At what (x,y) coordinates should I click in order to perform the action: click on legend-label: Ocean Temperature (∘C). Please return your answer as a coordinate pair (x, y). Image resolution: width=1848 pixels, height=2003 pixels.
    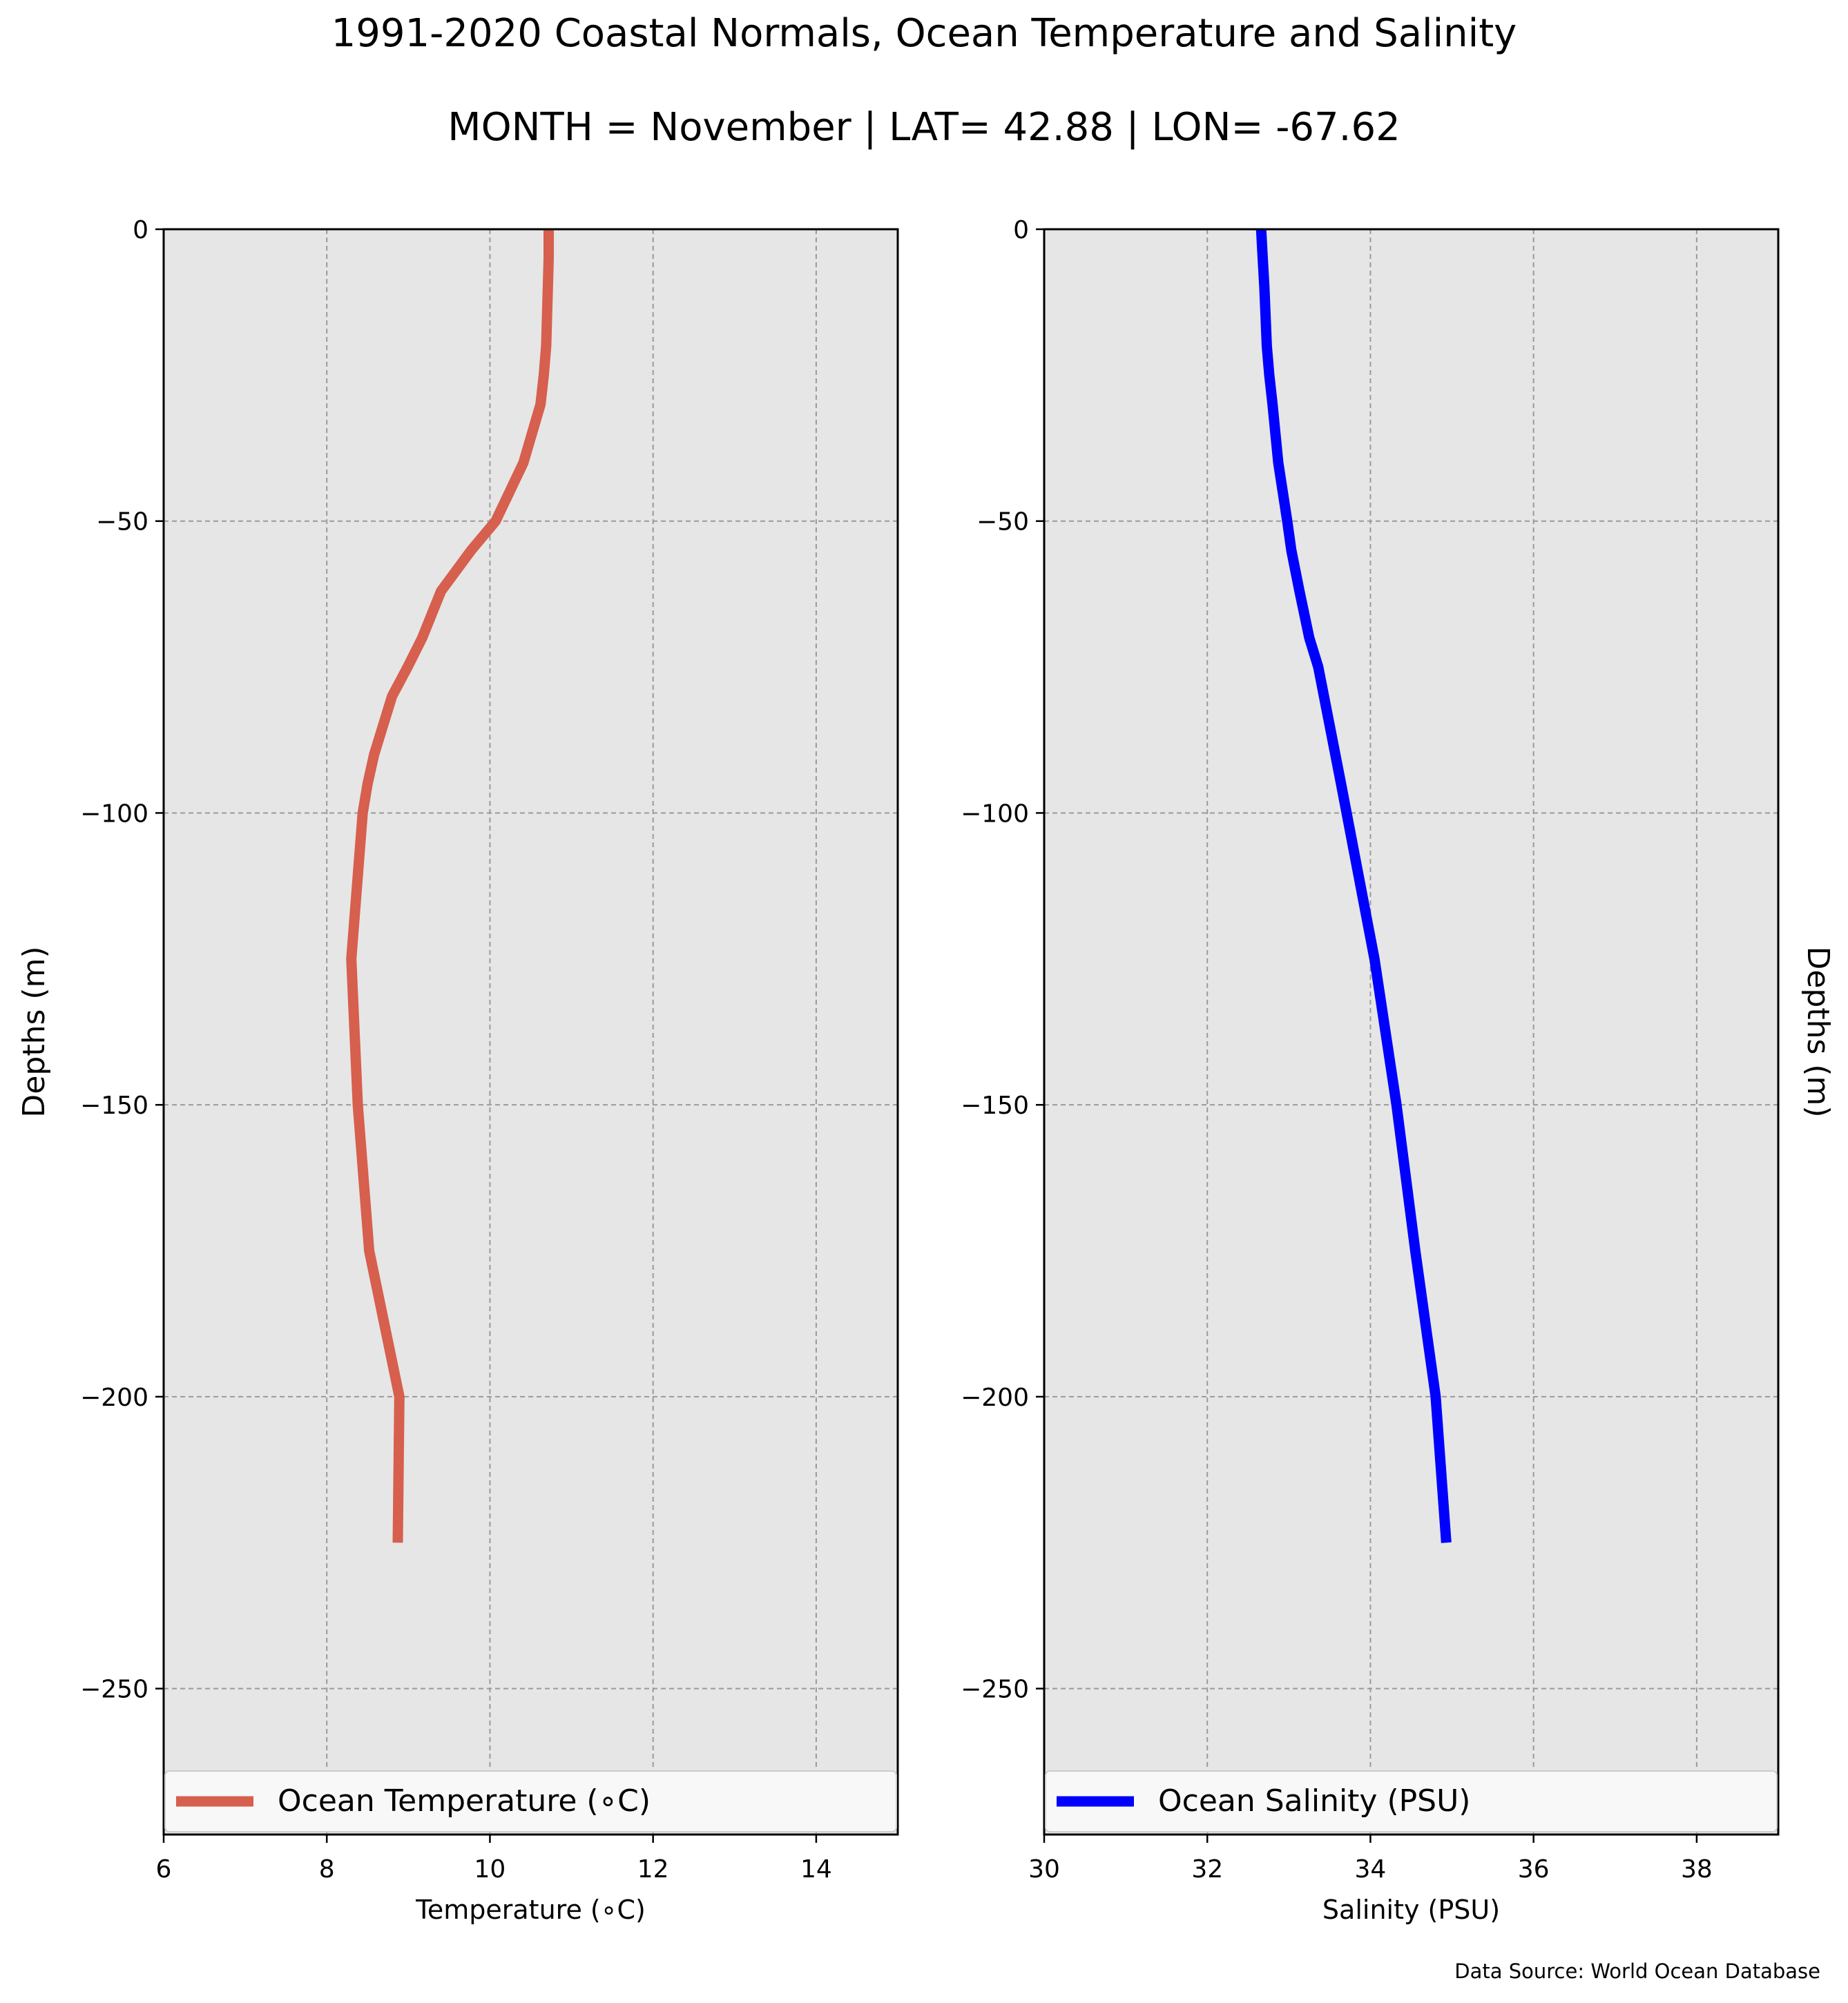
    Looking at the image, I should click on (464, 1801).